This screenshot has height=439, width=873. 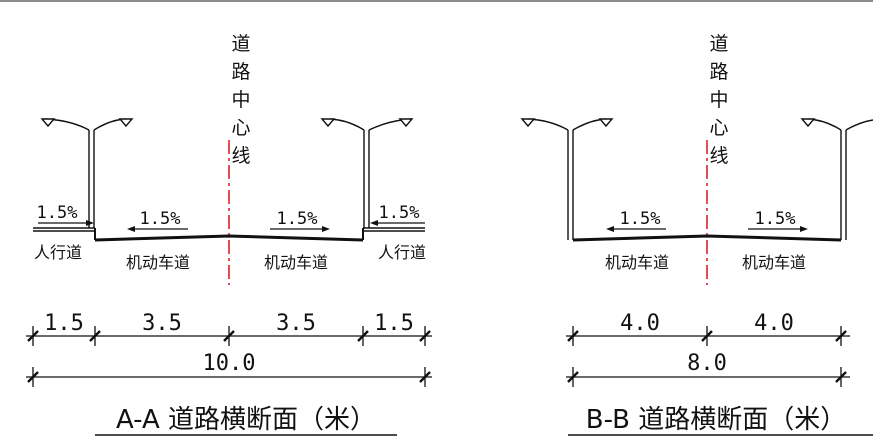 I want to click on bb-centerline-char-4: 心, so click(x=718, y=128).